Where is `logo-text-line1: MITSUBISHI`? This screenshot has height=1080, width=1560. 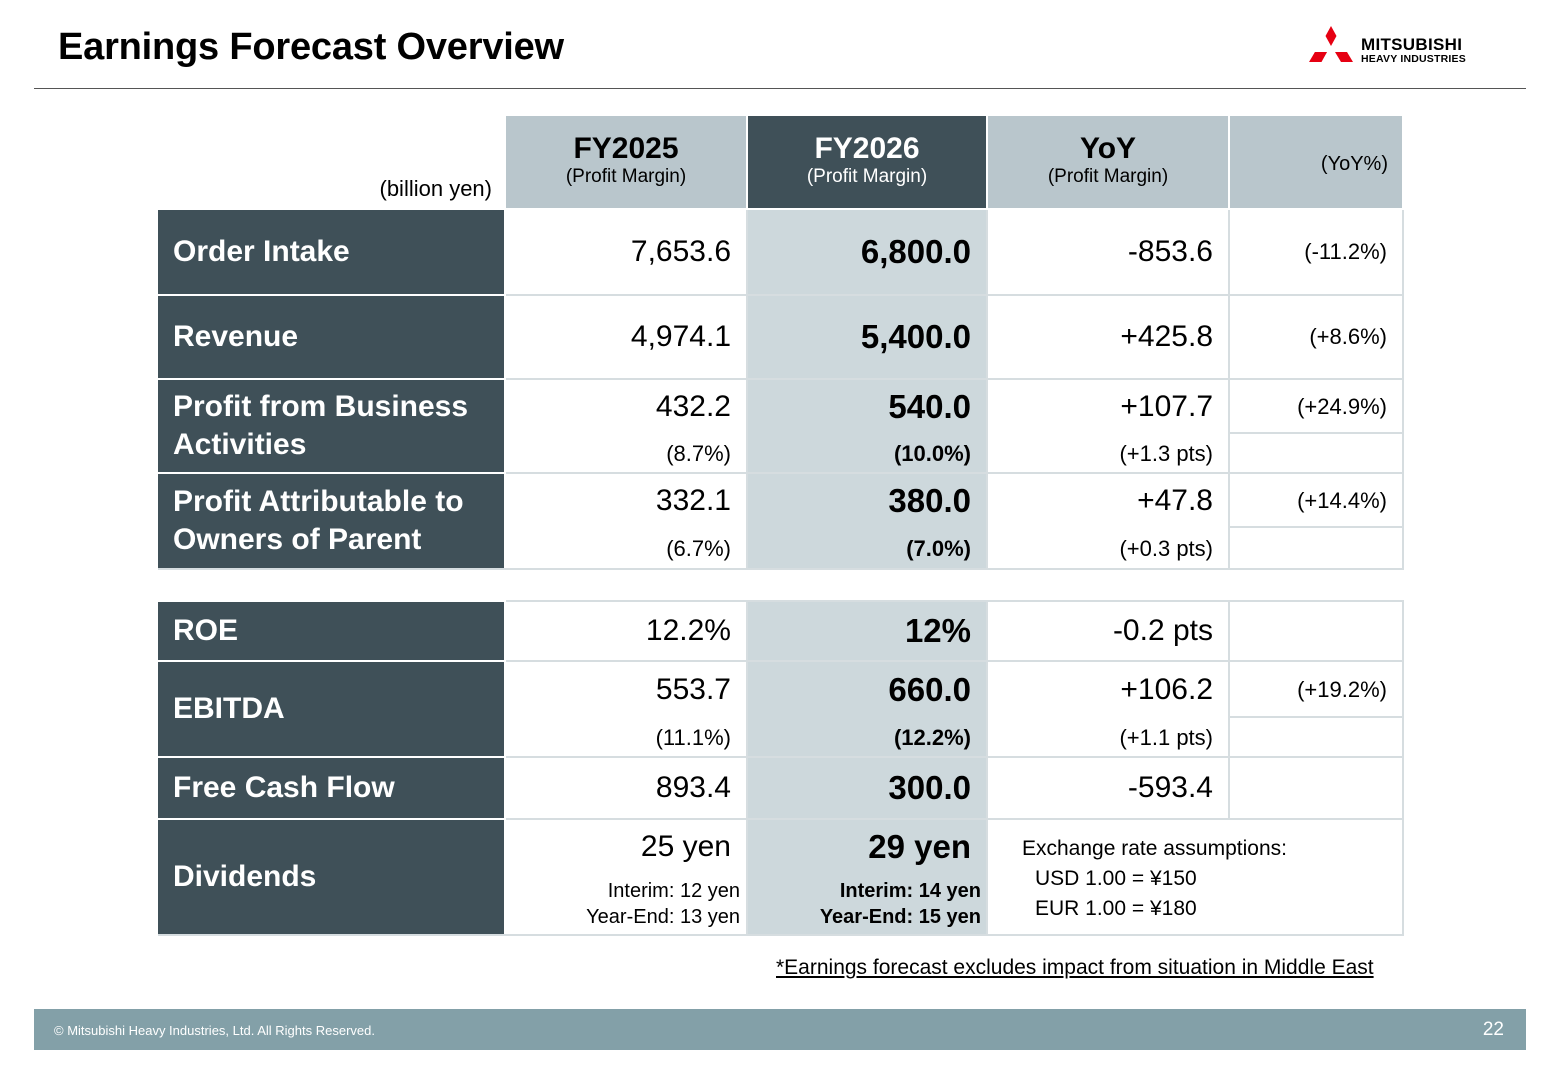 logo-text-line1: MITSUBISHI is located at coordinates (1412, 44).